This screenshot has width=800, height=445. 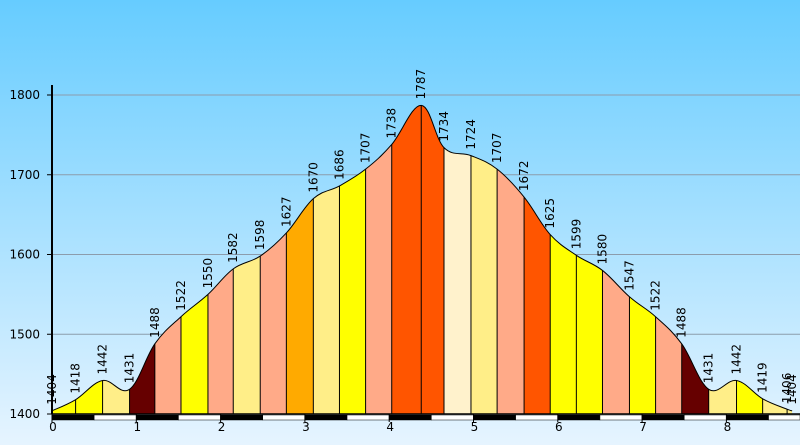 I want to click on elevation-label: 1547, so click(x=629, y=275).